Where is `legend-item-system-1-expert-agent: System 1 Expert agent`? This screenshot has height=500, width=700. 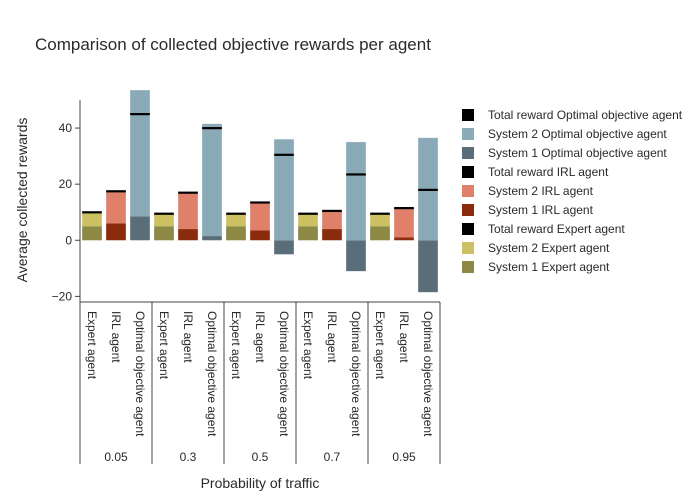
legend-item-system-1-expert-agent: System 1 Expert agent is located at coordinates (536, 267).